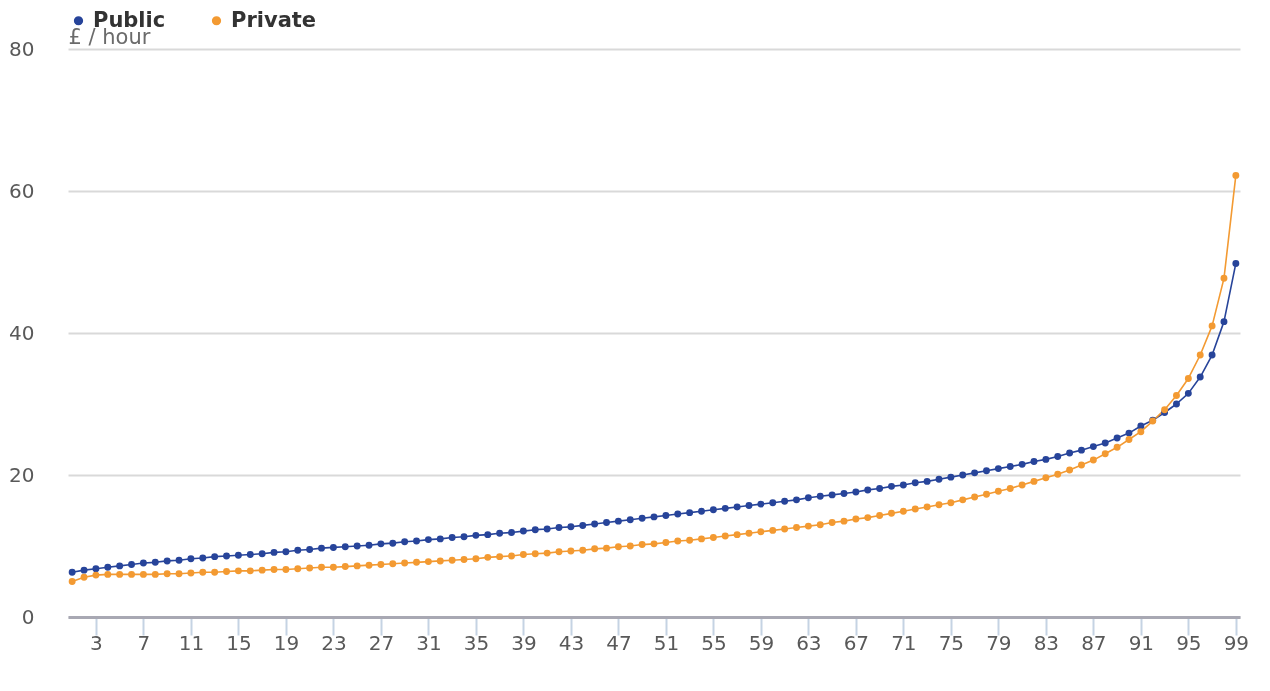 The height and width of the screenshot is (691, 1270). Describe the element at coordinates (1046, 642) in the screenshot. I see `x-tick-label: 83` at that location.